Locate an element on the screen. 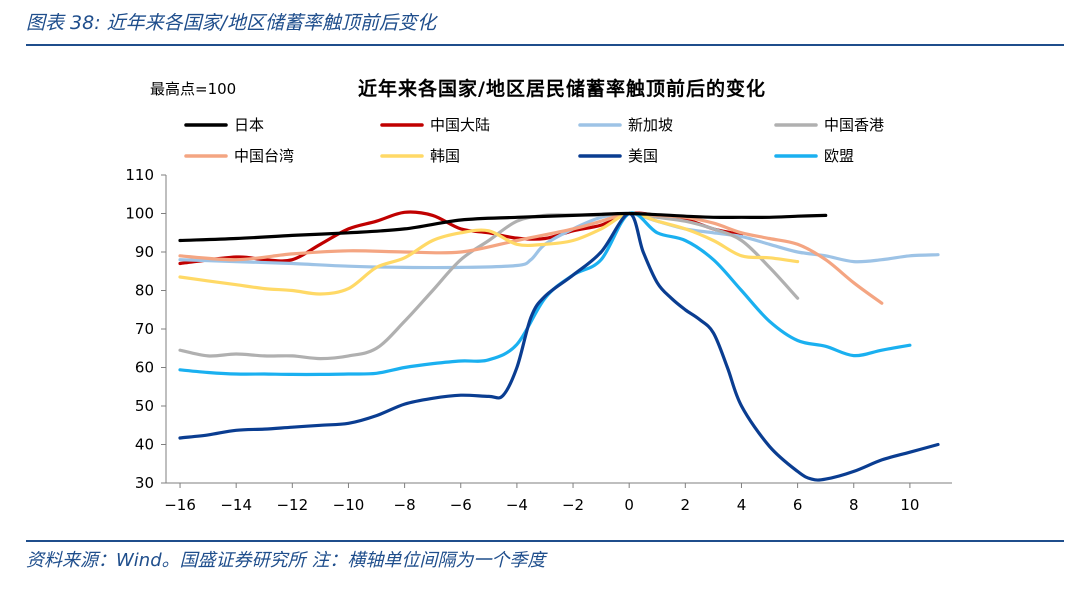 The width and height of the screenshot is (1080, 589). header-rule is located at coordinates (545, 45).